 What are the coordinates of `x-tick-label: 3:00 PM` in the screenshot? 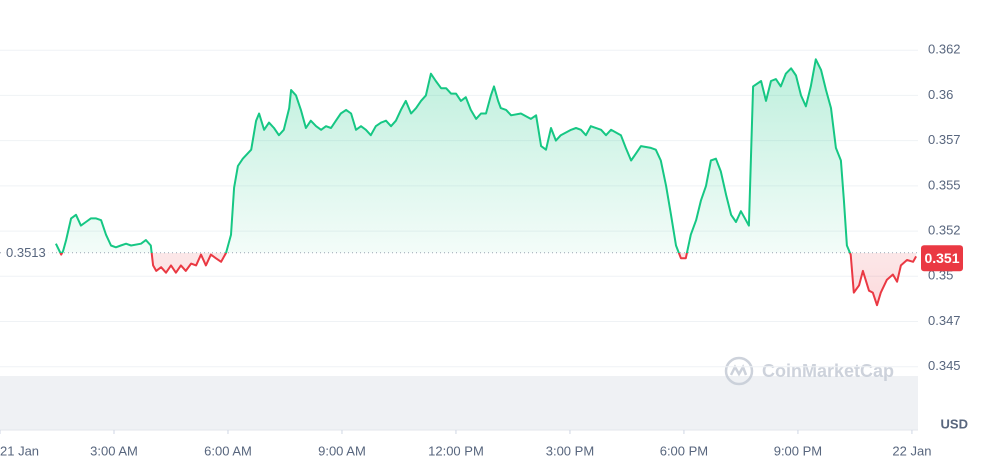 It's located at (570, 450).